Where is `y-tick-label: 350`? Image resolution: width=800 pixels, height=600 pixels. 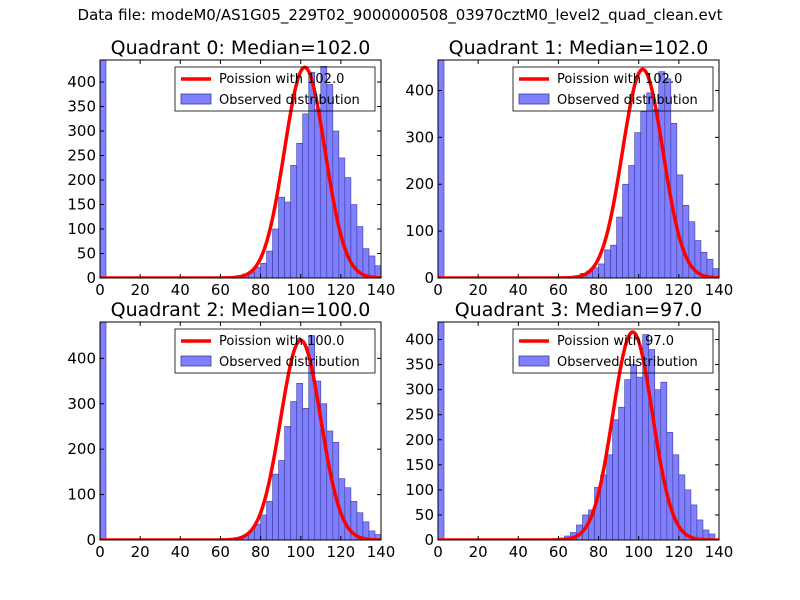
y-tick-label: 350 is located at coordinates (81, 107).